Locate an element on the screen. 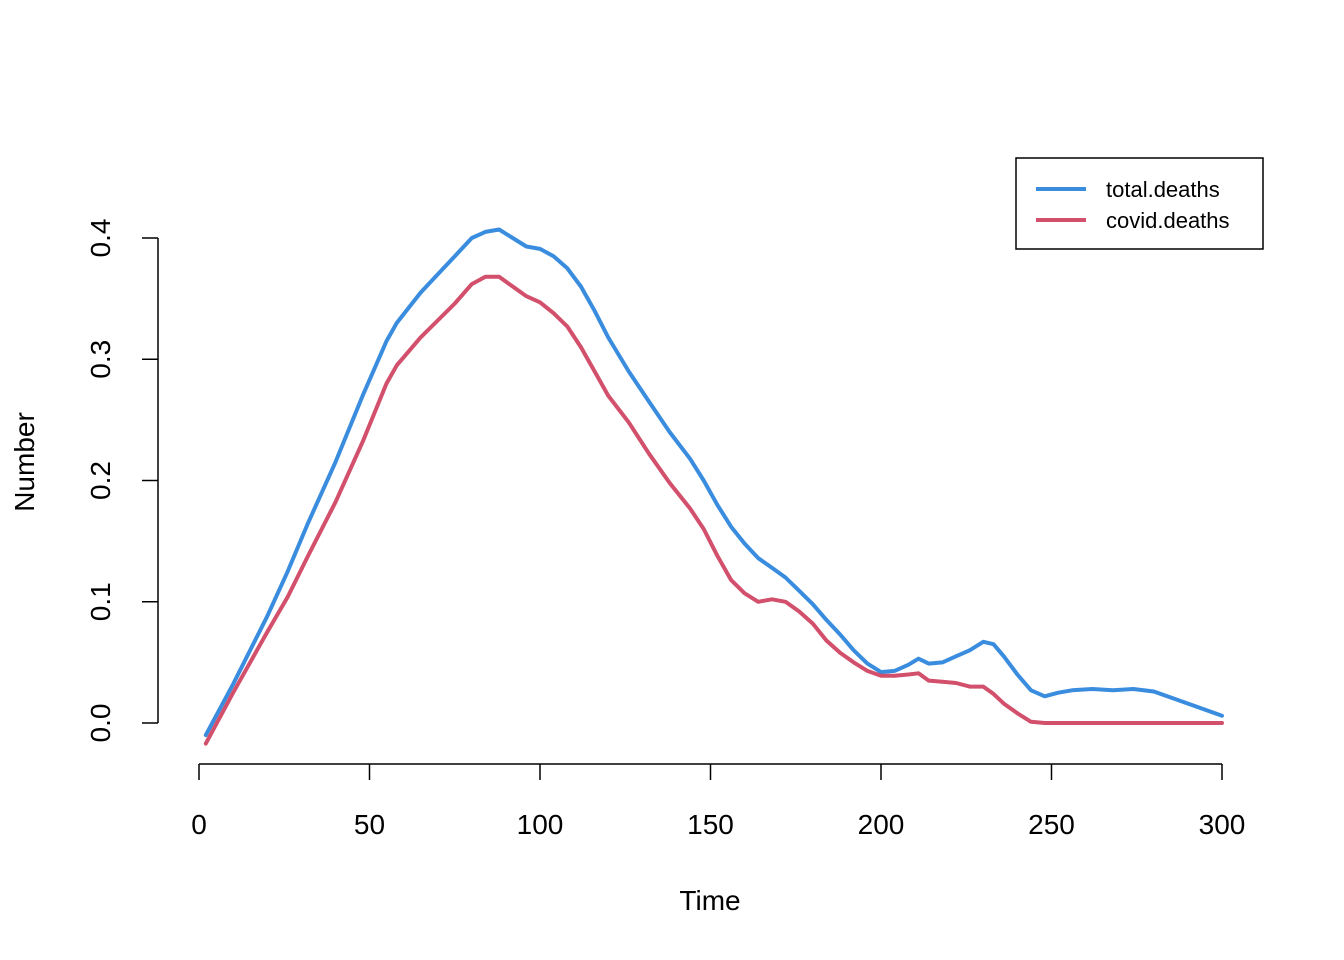  y-tick-label: 0.4 is located at coordinates (100, 238).